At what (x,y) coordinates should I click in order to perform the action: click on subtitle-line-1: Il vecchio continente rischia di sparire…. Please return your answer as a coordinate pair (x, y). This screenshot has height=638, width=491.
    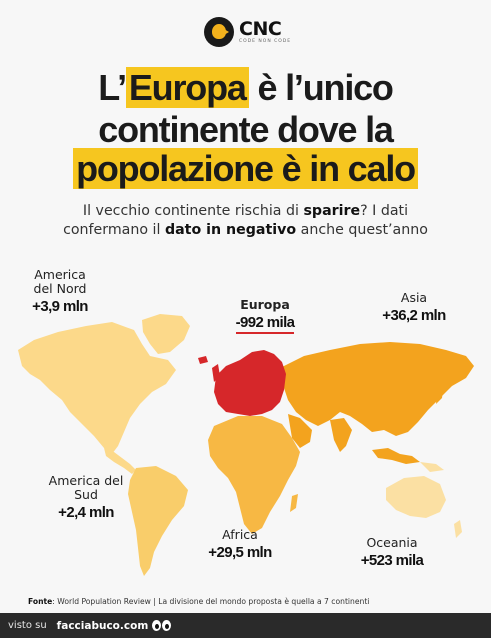
    Looking at the image, I should click on (245, 211).